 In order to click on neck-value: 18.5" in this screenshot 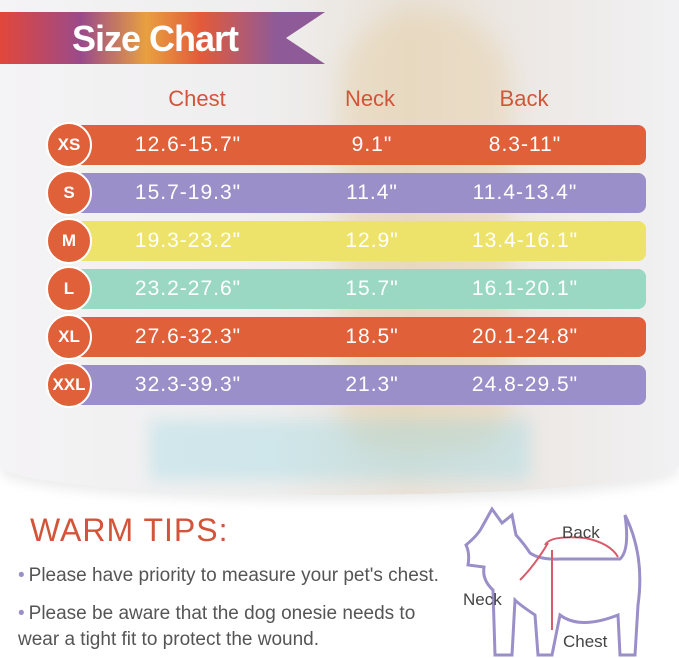, I will do `click(372, 336)`.